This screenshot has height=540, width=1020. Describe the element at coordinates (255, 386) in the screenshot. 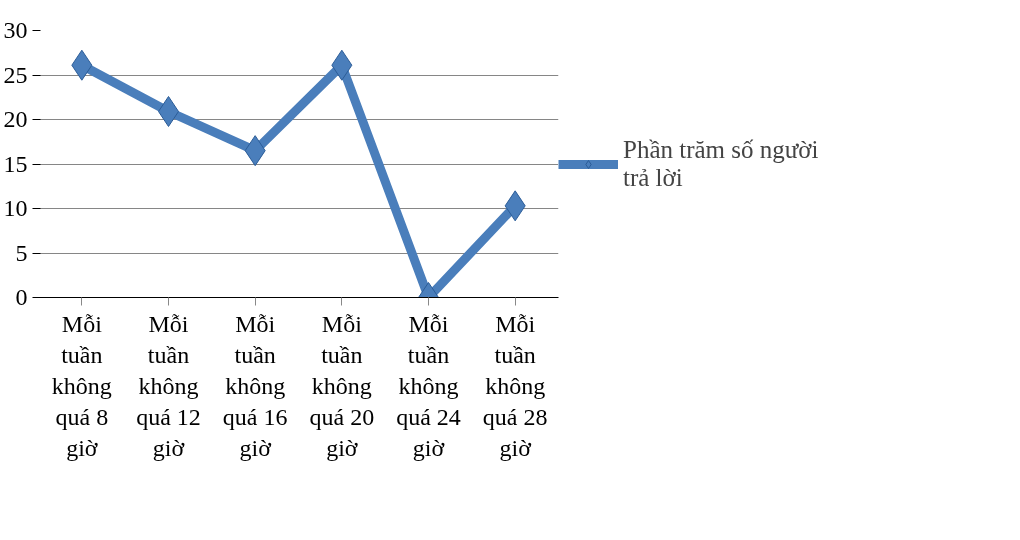

I see `x-tick-label: Mỗi tuần không quá 16 giờ` at that location.